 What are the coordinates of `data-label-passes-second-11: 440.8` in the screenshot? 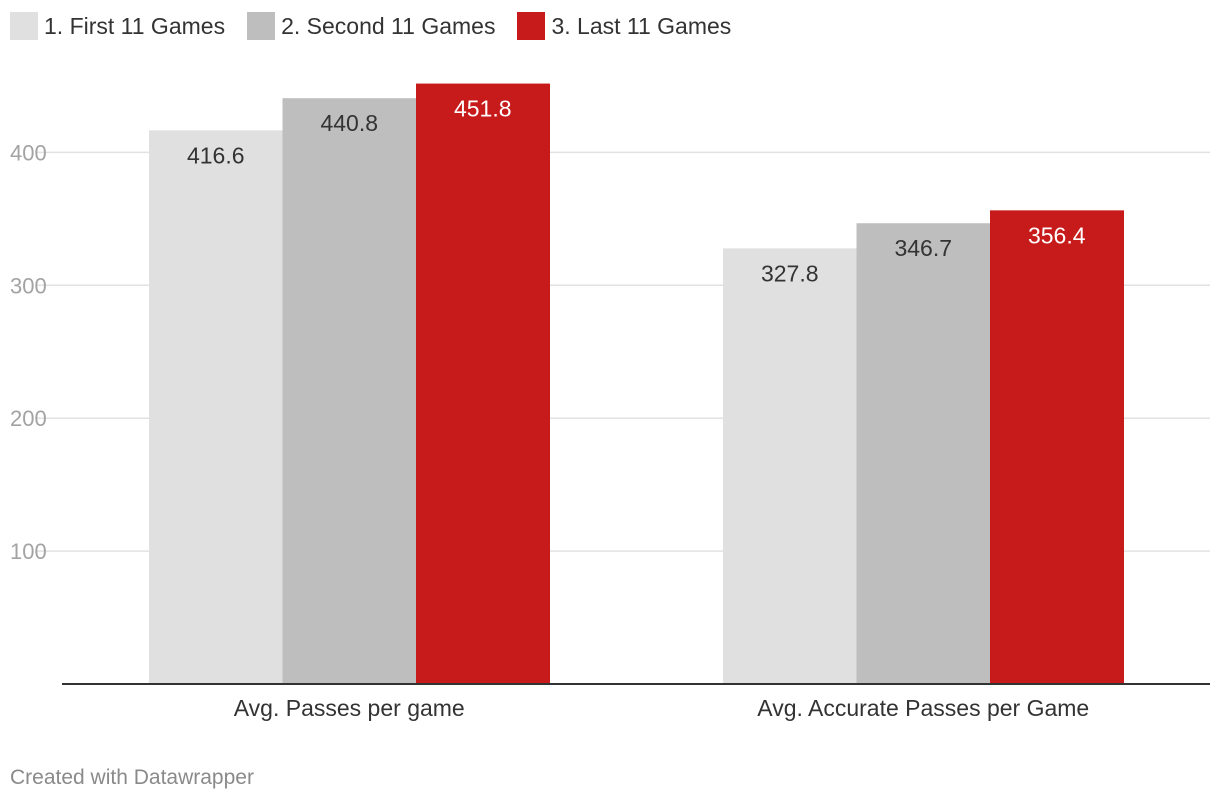 It's located at (349, 123).